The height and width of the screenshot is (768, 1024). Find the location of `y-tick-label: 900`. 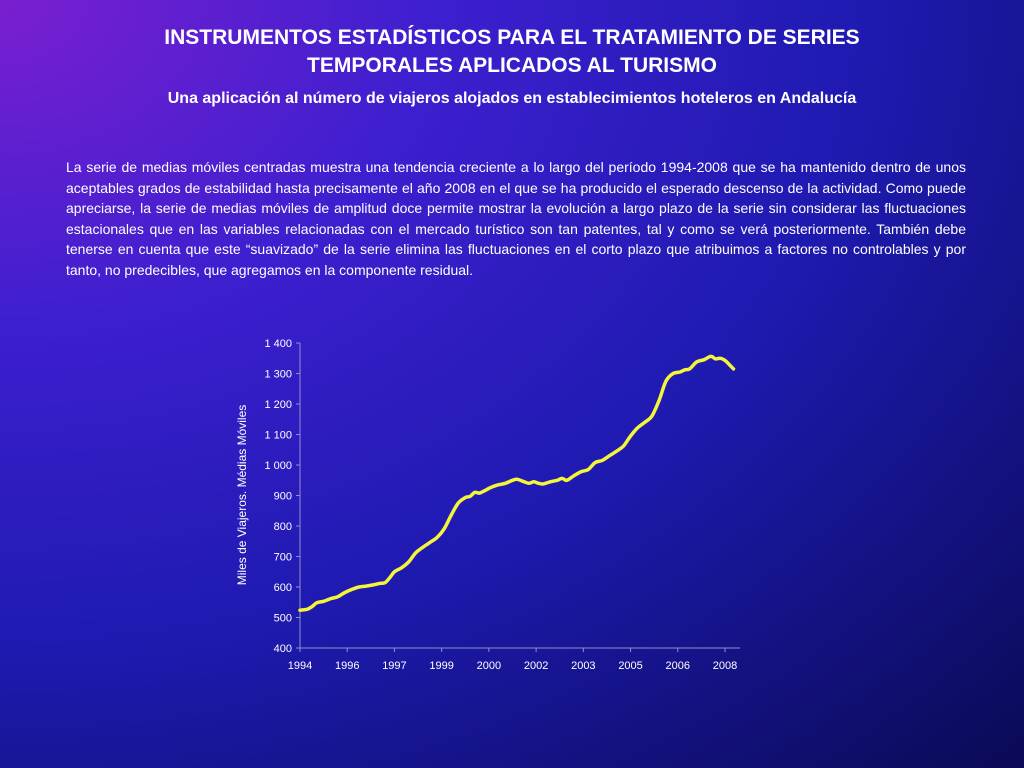

y-tick-label: 900 is located at coordinates (283, 497).